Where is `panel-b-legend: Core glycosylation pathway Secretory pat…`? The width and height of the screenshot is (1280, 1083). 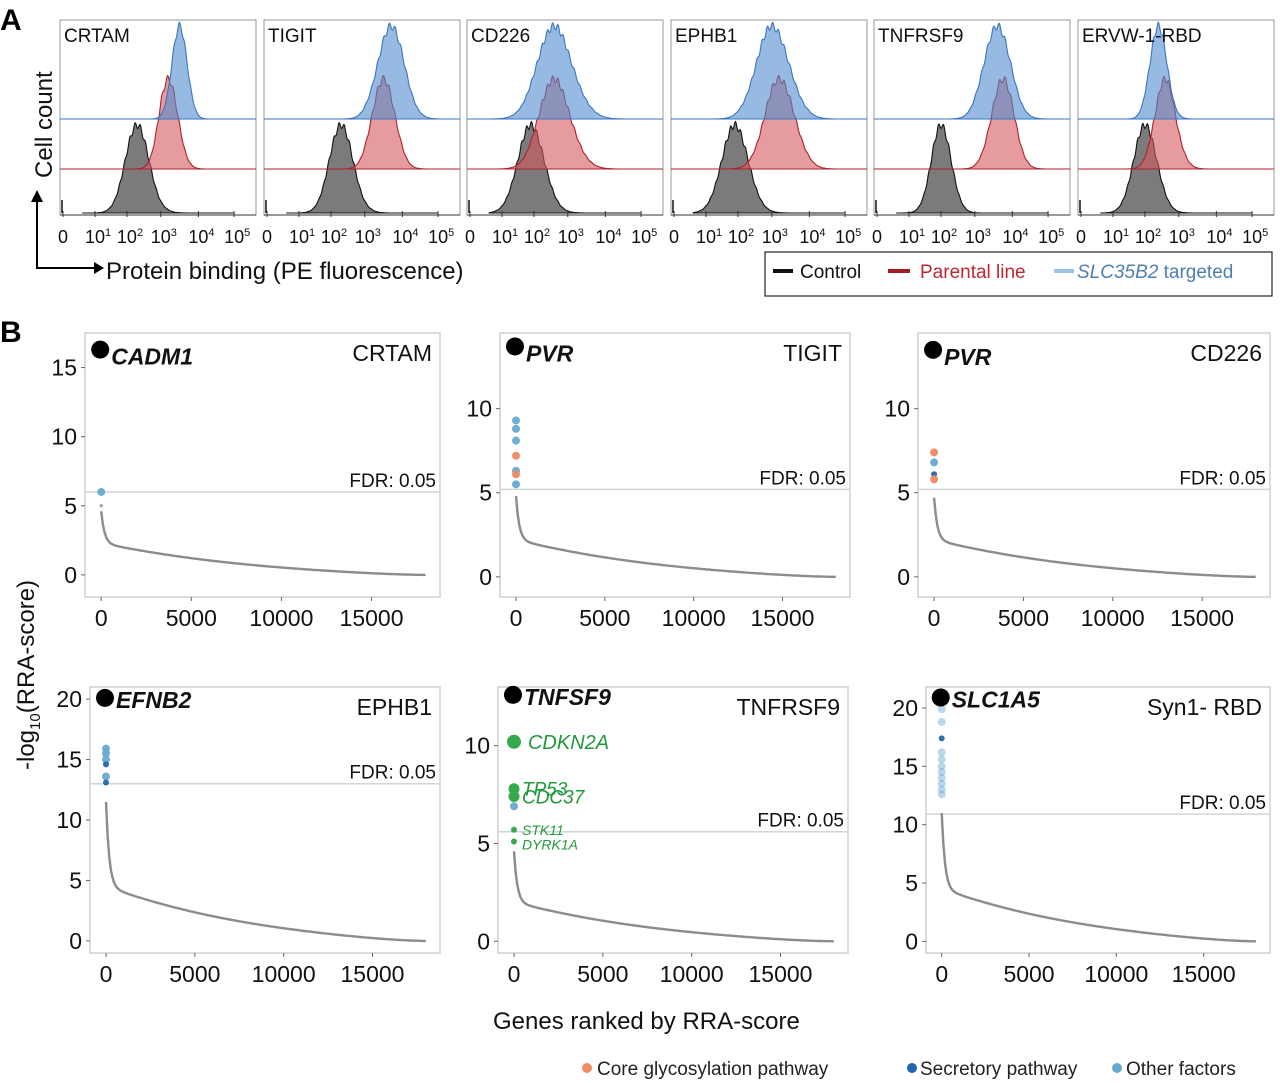 panel-b-legend: Core glycosylation pathway Secretory pat… is located at coordinates (909, 1069).